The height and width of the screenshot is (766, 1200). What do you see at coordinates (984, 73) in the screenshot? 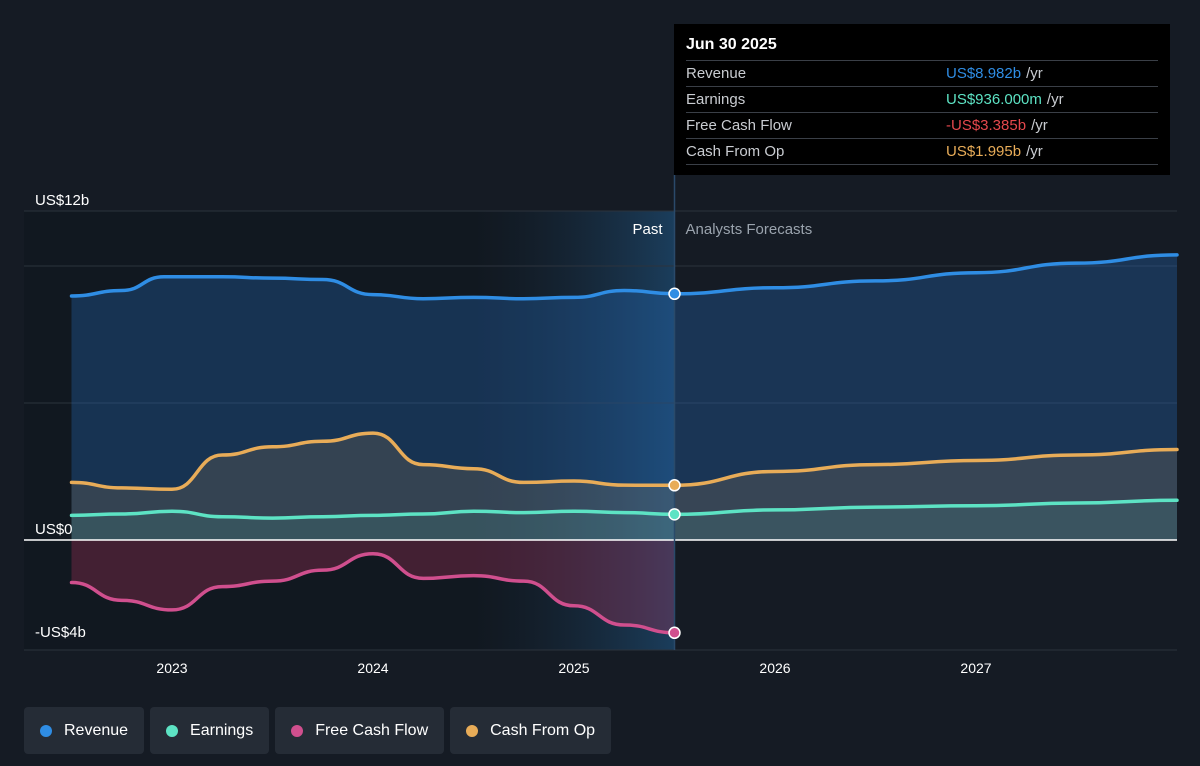
I see `tooltip-row-value: US$8.982b` at bounding box center [984, 73].